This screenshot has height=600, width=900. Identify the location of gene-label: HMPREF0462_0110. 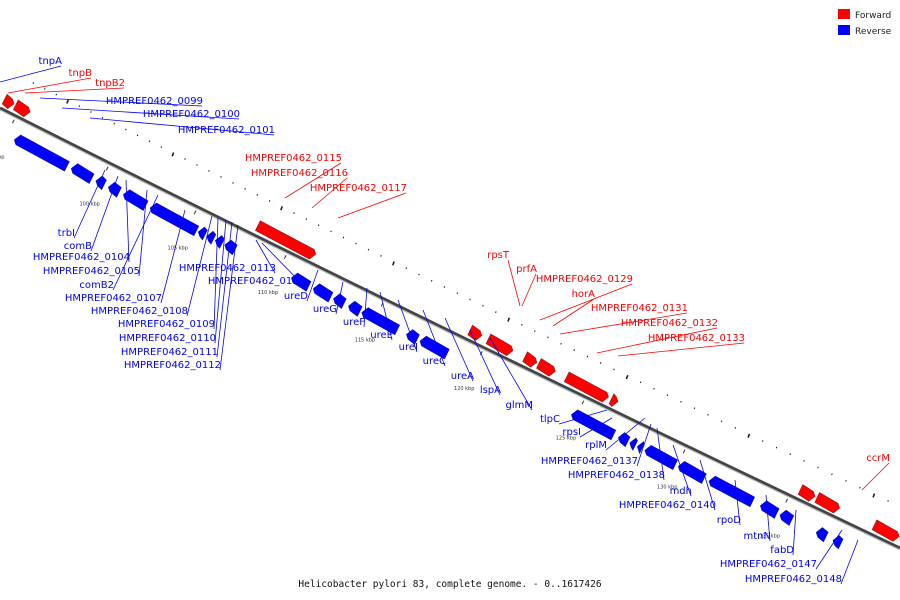
(167, 338).